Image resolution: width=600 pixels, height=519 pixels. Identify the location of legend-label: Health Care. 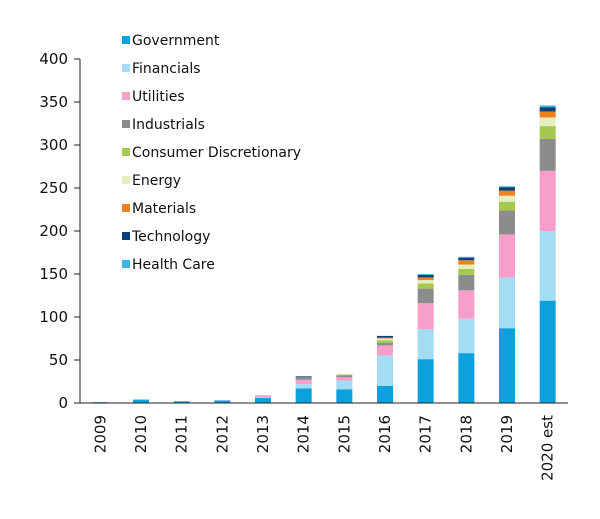
(173, 265).